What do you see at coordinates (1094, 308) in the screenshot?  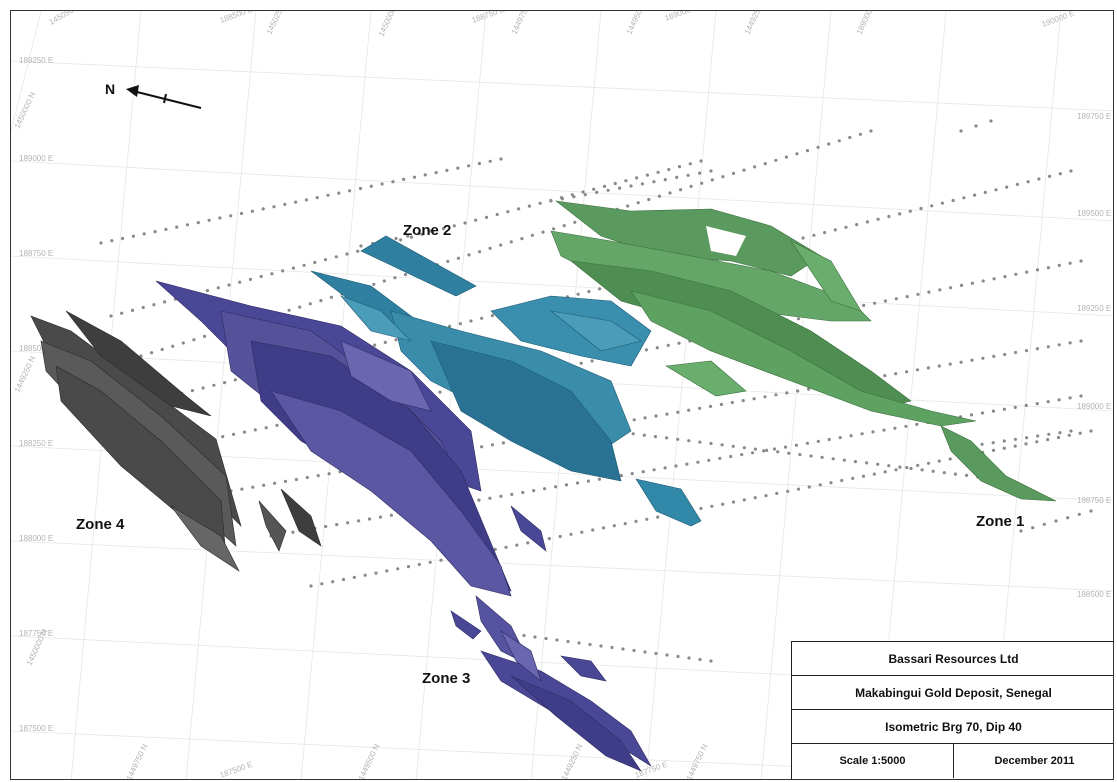 I see `grid-label: 189250 E` at bounding box center [1094, 308].